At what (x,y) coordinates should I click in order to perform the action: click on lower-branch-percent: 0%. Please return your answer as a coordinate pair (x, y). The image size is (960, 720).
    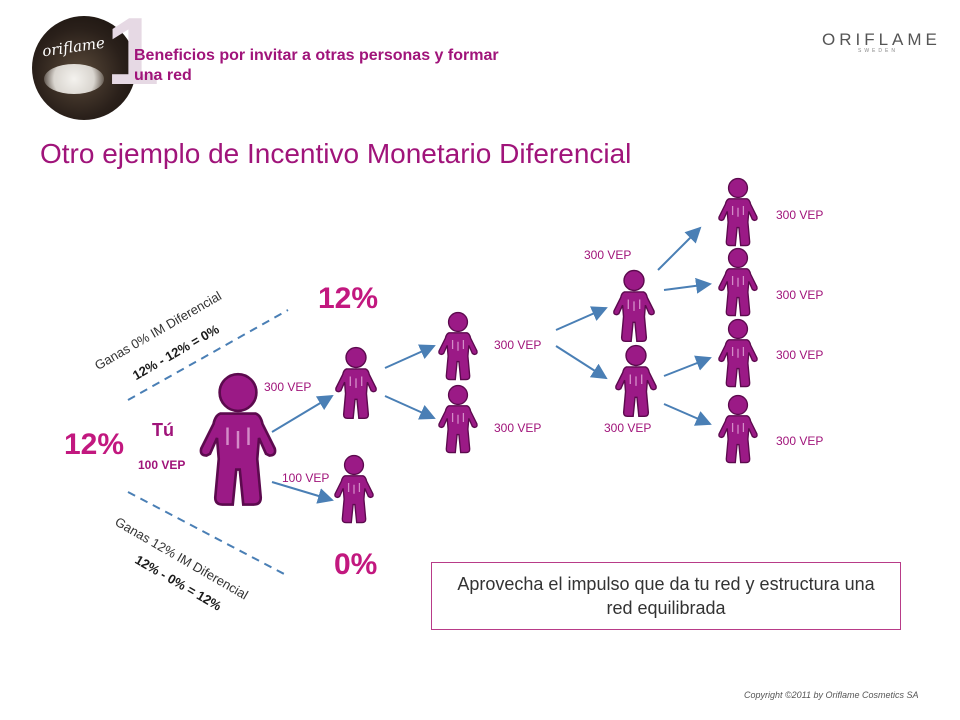
    Looking at the image, I should click on (356, 564).